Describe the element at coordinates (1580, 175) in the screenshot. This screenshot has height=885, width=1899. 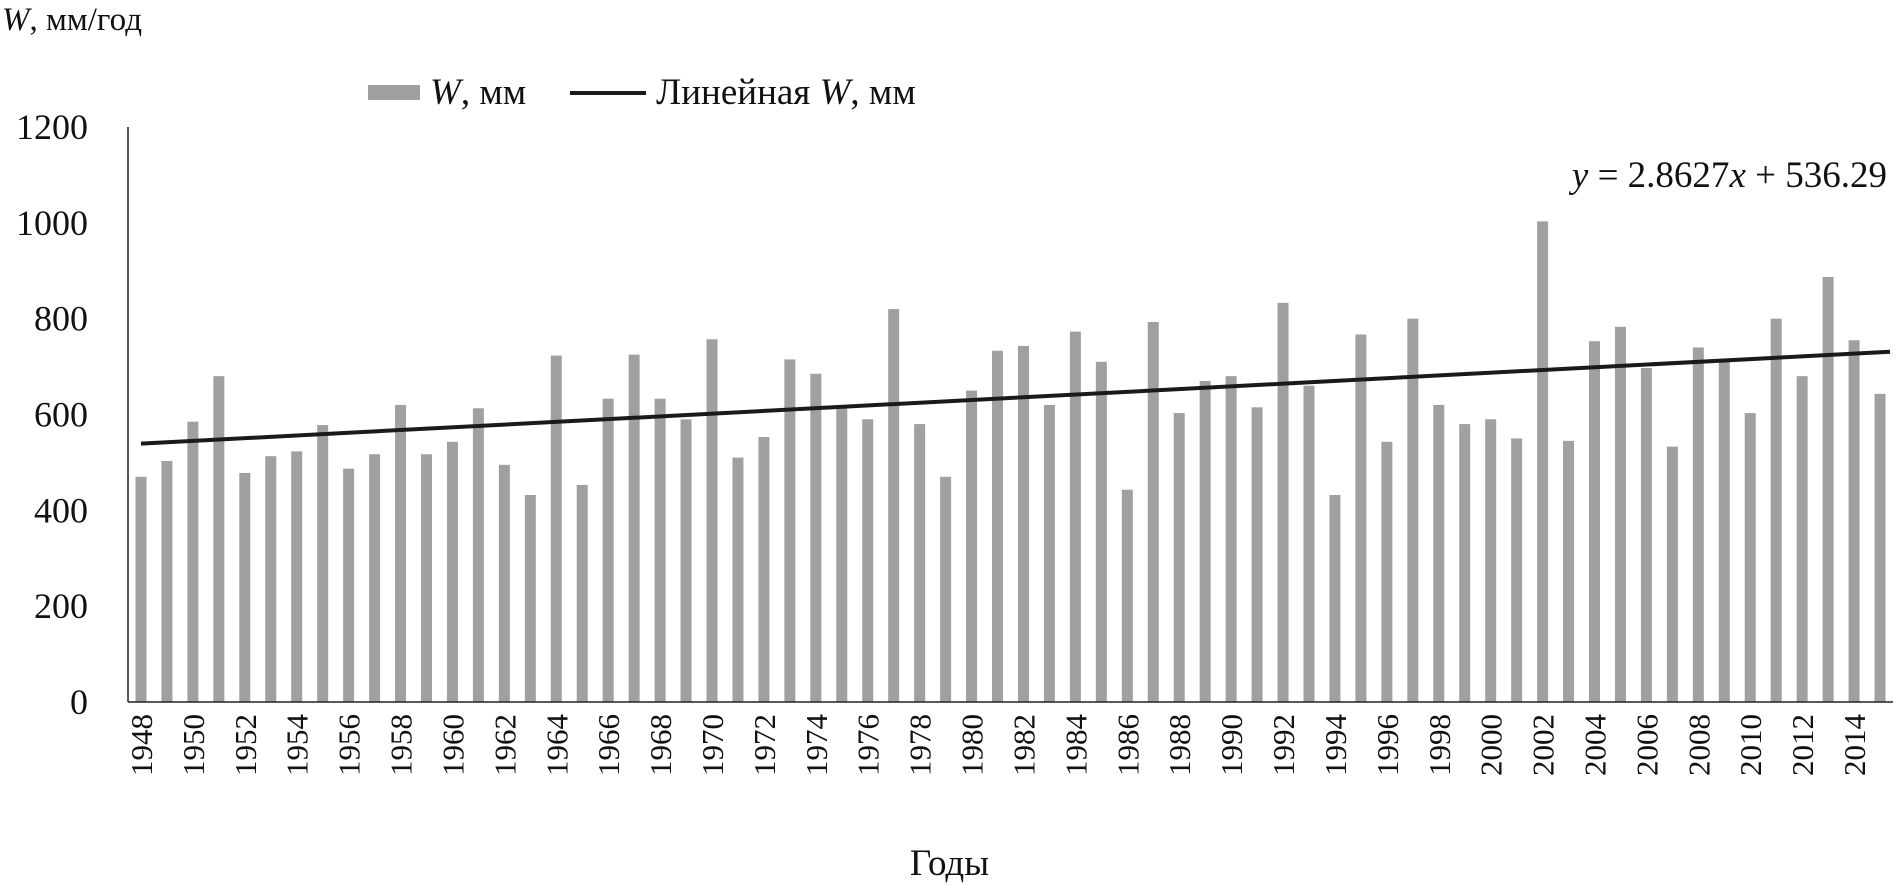
I see `trend-equation-y: y` at that location.